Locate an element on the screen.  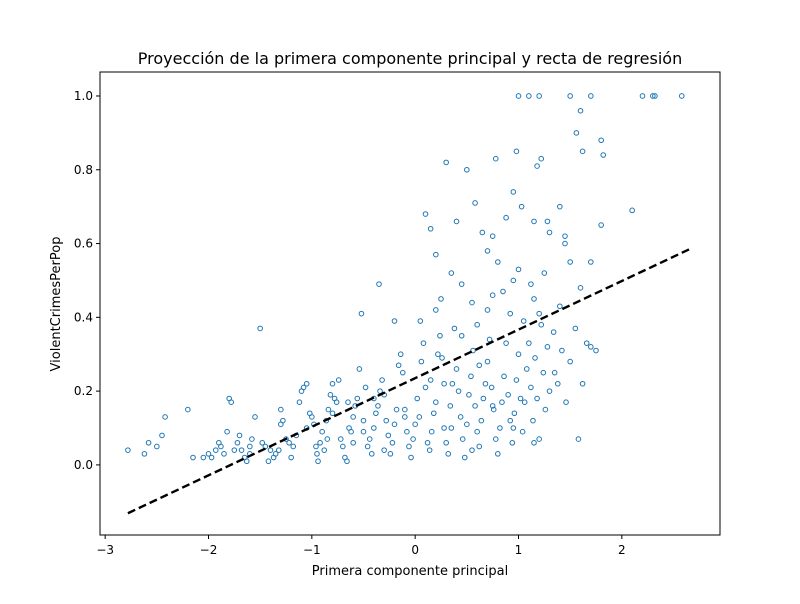
x-tick-label: 0 is located at coordinates (415, 550).